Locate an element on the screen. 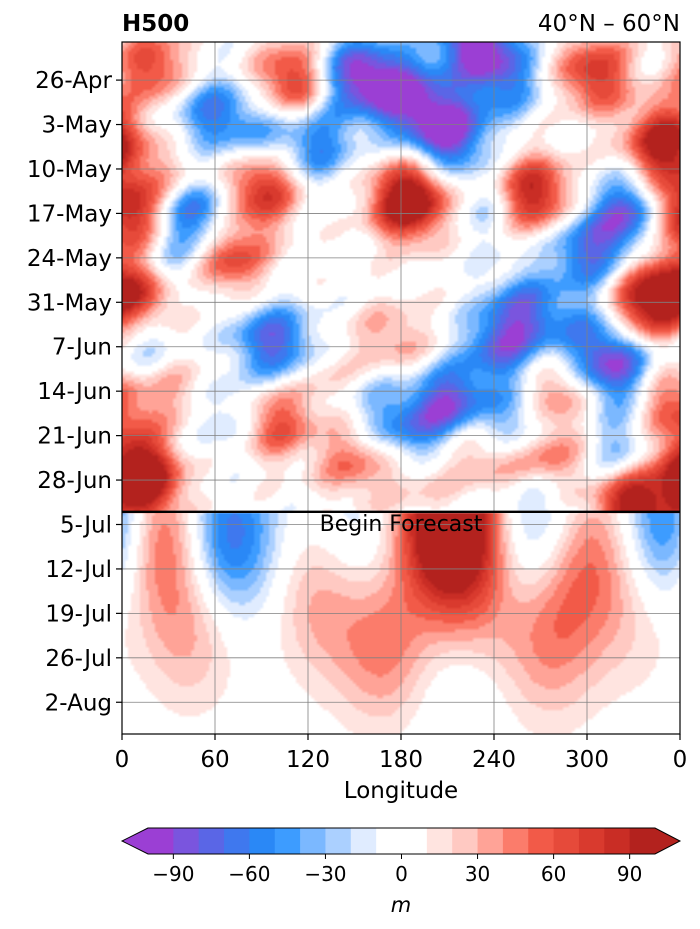 This screenshot has width=700, height=929. colorbar-tick-label: 60 is located at coordinates (553, 874).